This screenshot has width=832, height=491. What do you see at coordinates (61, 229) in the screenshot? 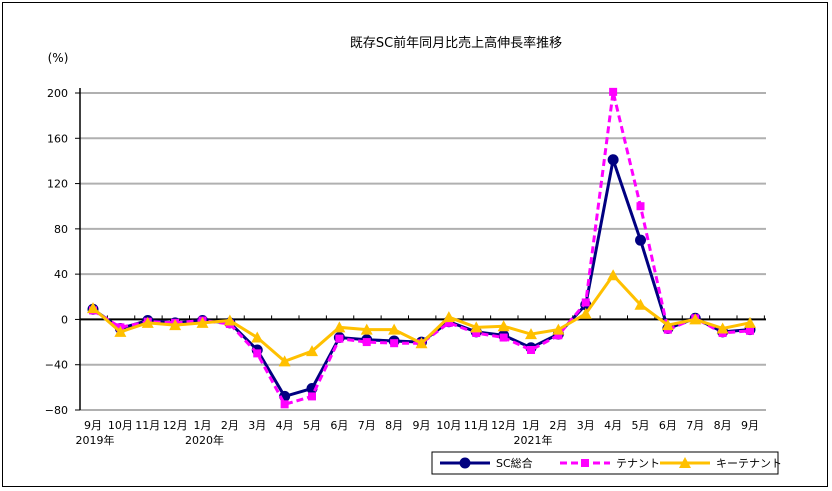
I see `y-tick-label: 80` at bounding box center [61, 229].